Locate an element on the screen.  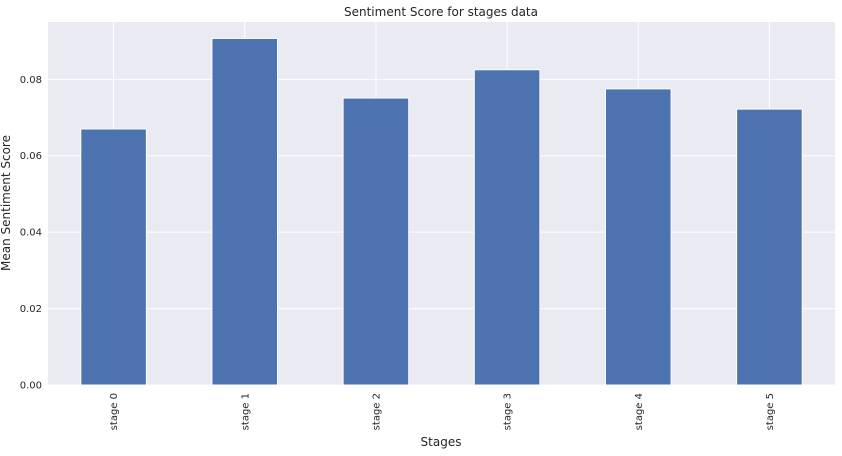
x-tick-label: stage 1 is located at coordinates (245, 411).